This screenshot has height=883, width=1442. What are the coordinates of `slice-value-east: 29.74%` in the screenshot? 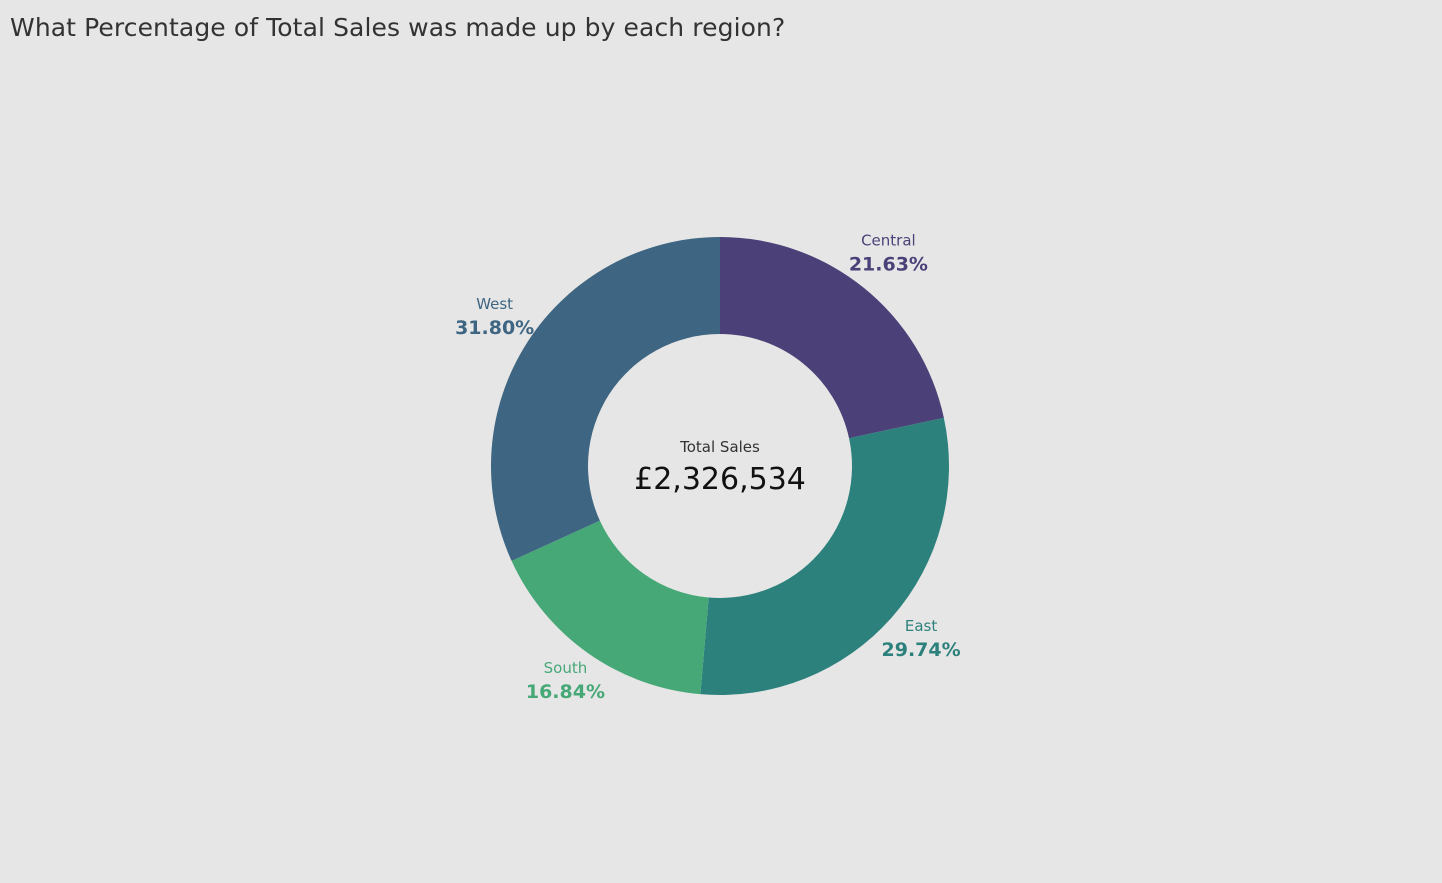 It's located at (921, 650).